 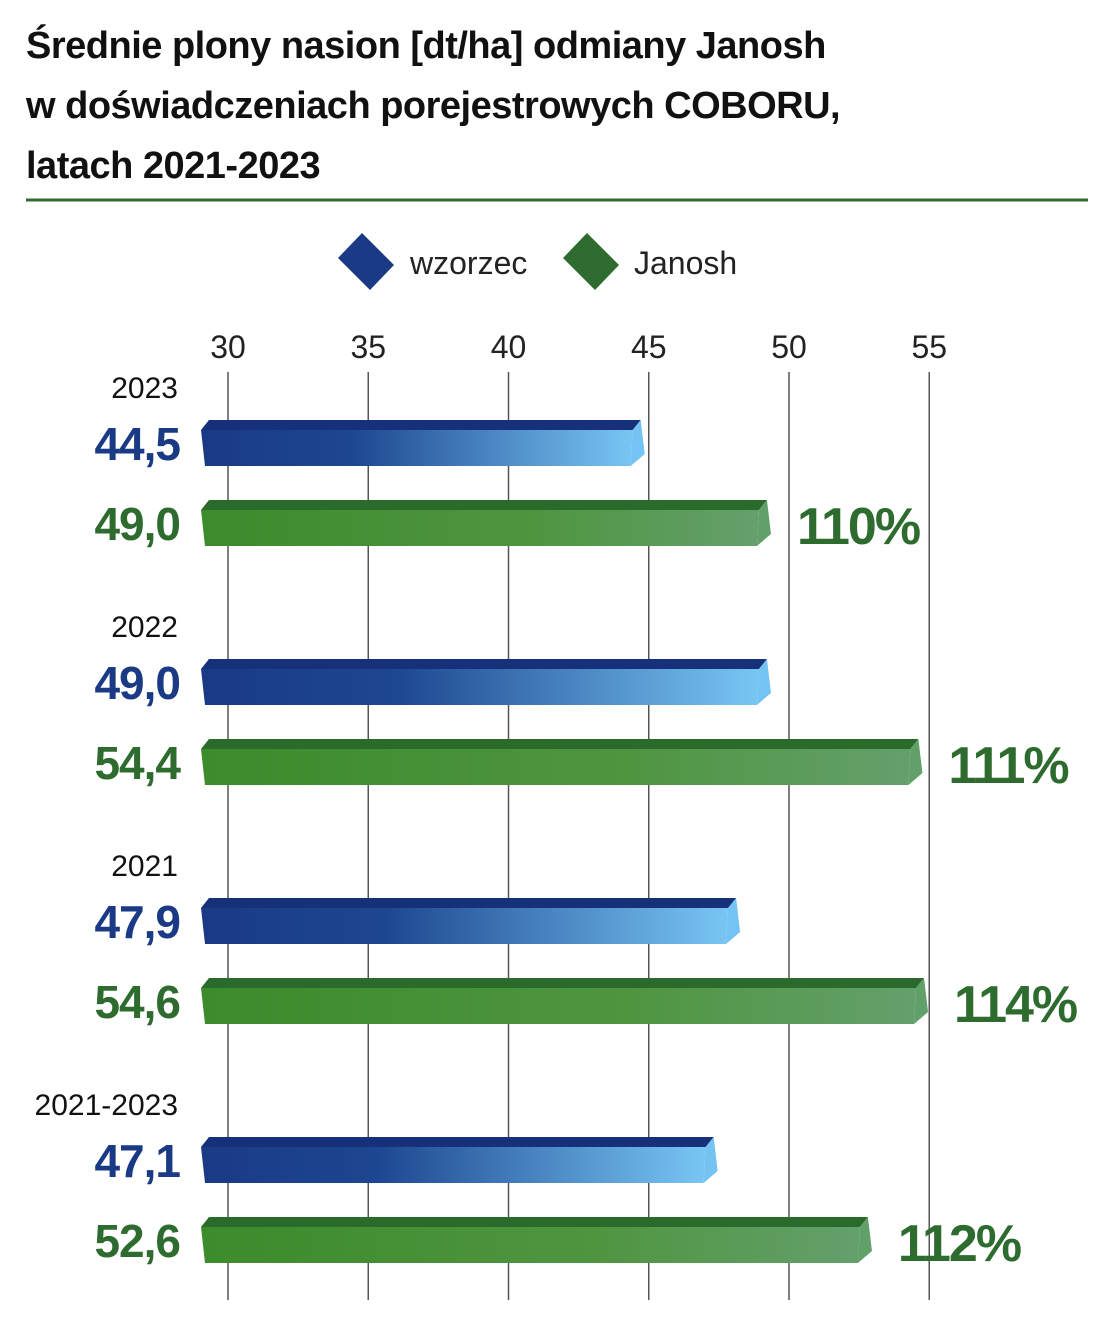 What do you see at coordinates (637, 443) in the screenshot?
I see `bar-wzorzec-2023-side` at bounding box center [637, 443].